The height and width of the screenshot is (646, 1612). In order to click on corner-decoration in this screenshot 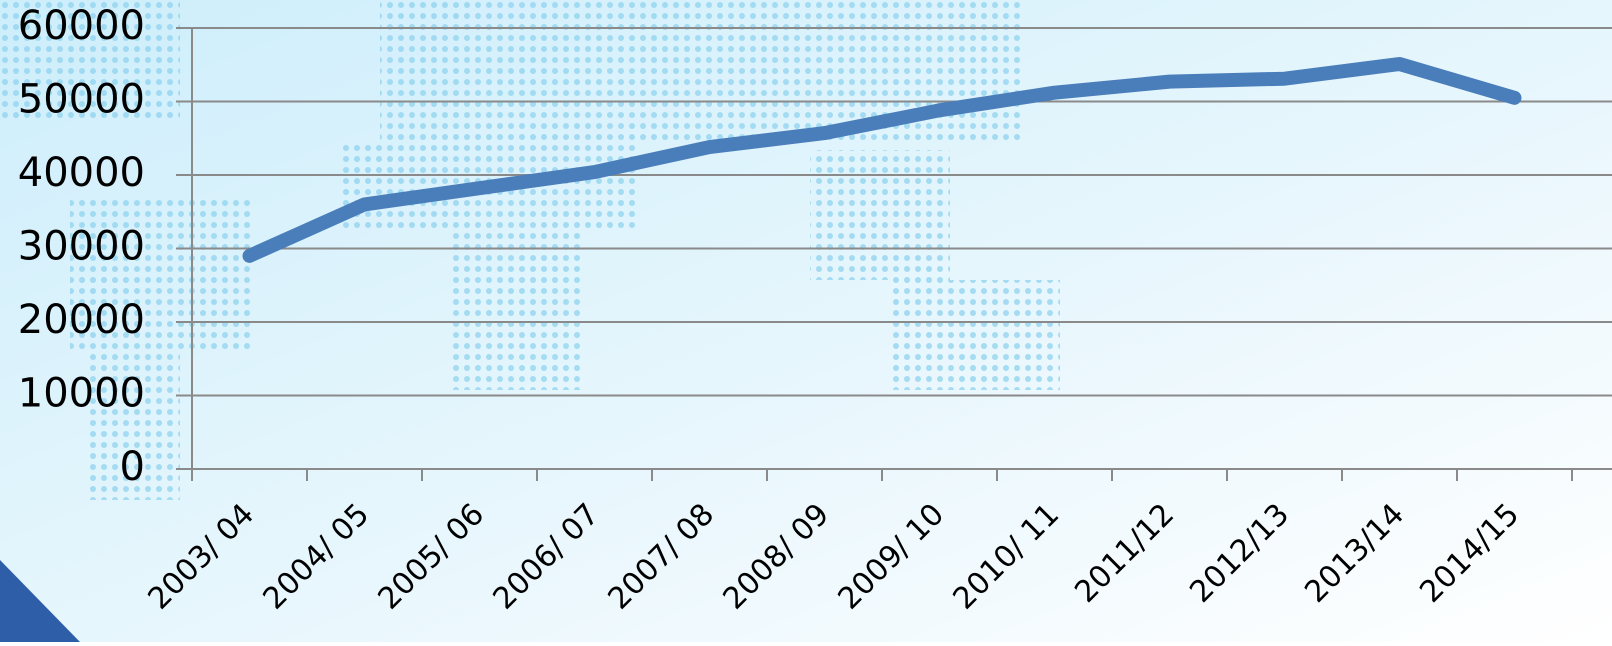, I will do `click(40, 601)`.